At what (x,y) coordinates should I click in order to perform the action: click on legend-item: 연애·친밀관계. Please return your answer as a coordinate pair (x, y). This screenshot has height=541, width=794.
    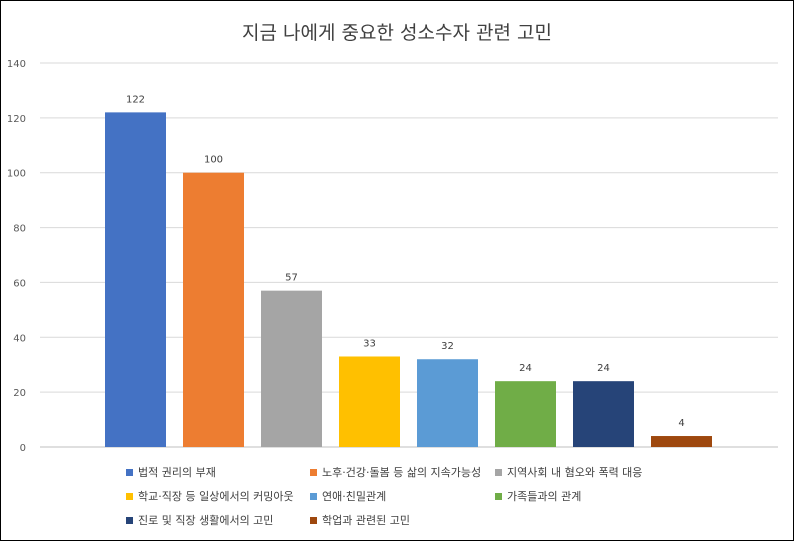
    Looking at the image, I should click on (402, 496).